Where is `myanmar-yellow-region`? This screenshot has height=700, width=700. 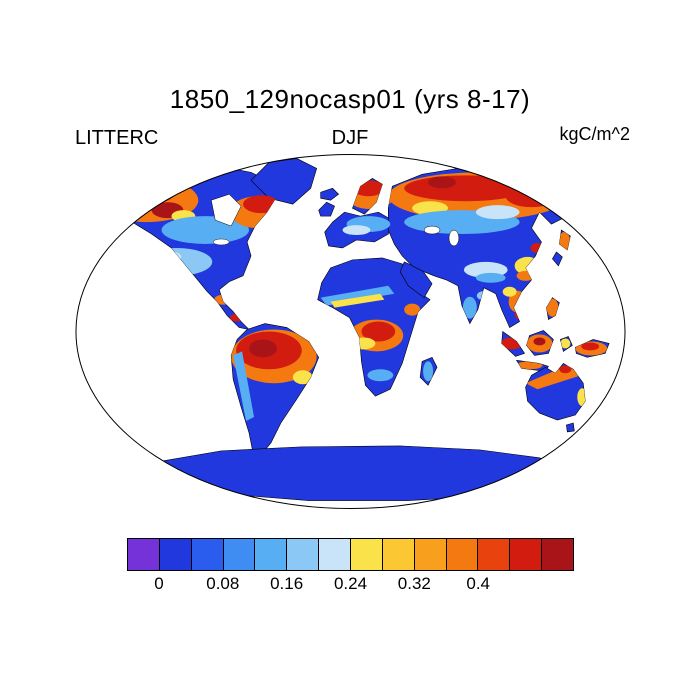
myanmar-yellow-region is located at coordinates (509, 291).